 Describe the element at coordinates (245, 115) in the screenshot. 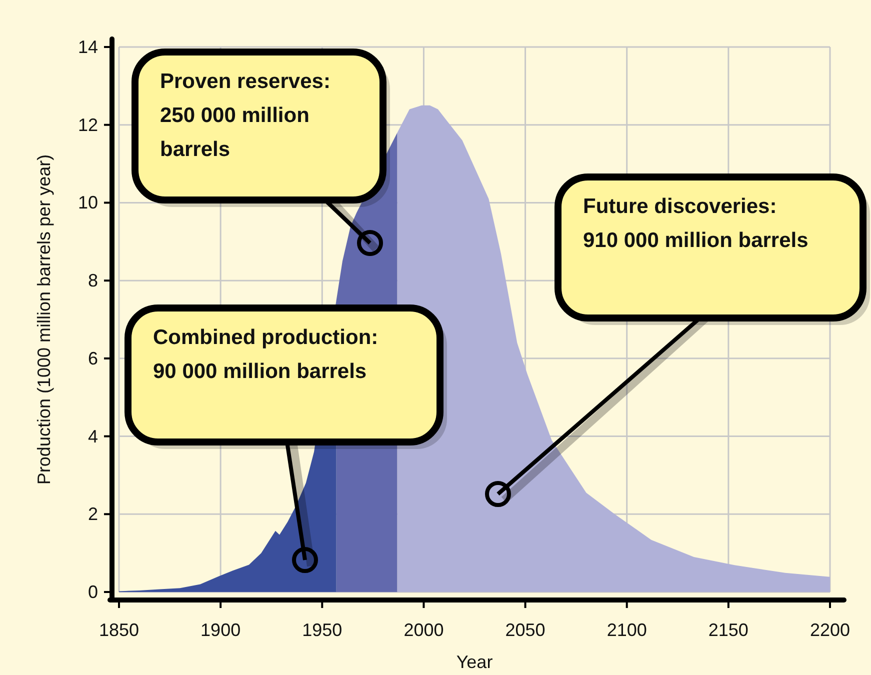

I see `annotation: Proven reserves: 250 000 million barrels` at that location.